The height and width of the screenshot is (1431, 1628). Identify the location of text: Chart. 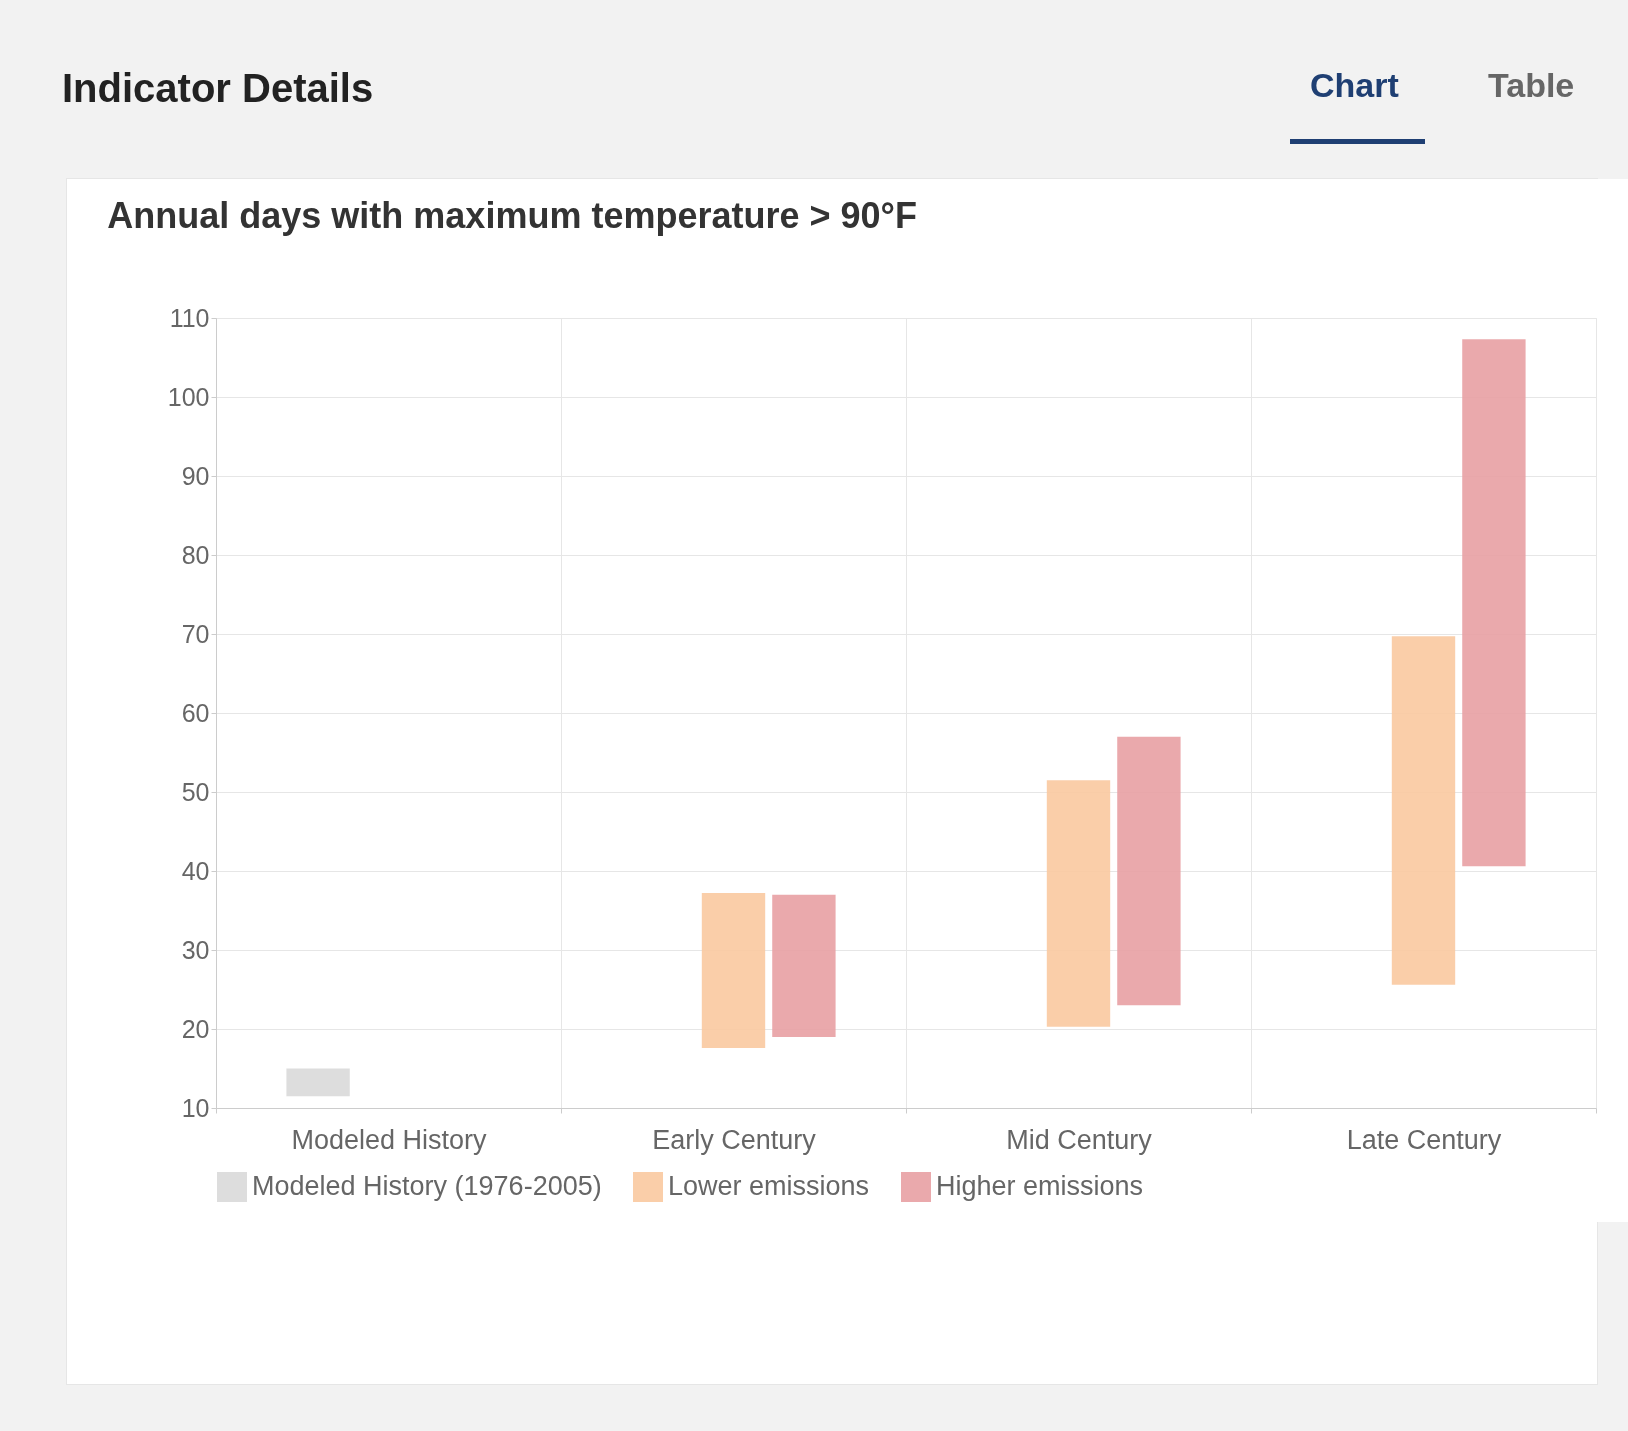
(1354, 85).